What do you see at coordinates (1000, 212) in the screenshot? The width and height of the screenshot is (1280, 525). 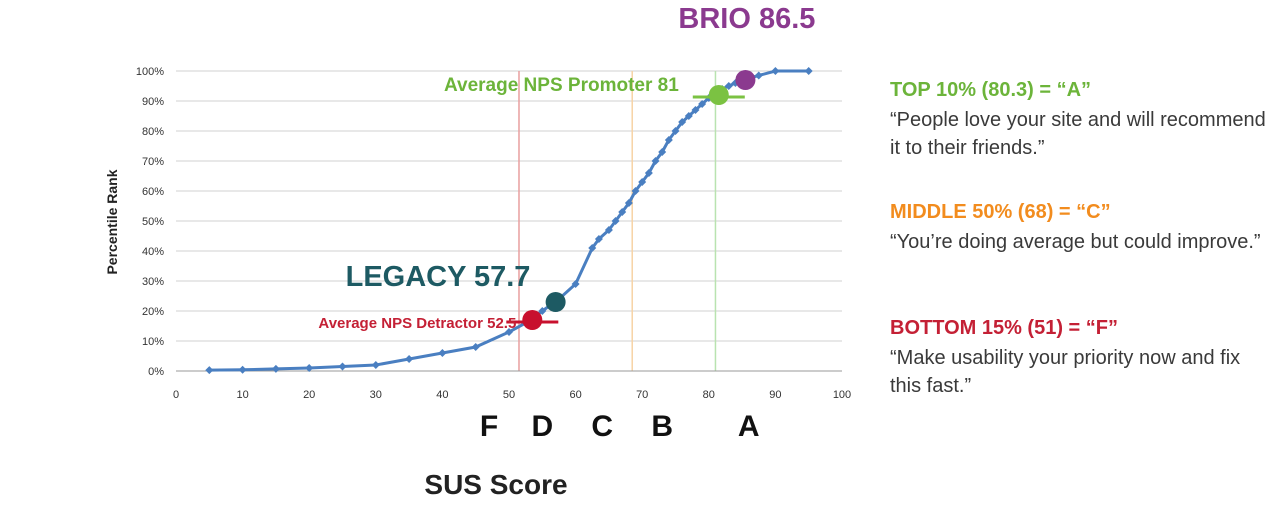 I see `grade-c-heading: MIDDLE 50% (68) = “C”` at bounding box center [1000, 212].